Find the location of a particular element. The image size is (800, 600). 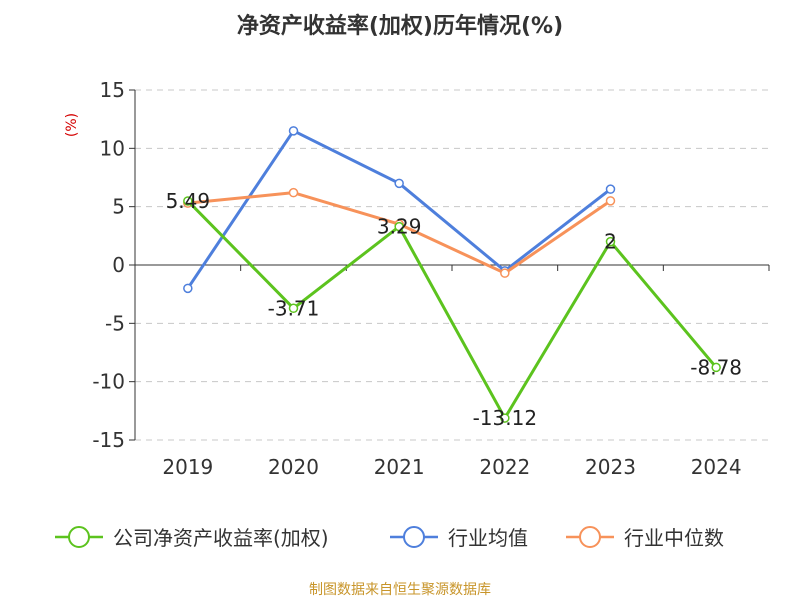

y-tick-label: 15 is located at coordinates (112, 90).